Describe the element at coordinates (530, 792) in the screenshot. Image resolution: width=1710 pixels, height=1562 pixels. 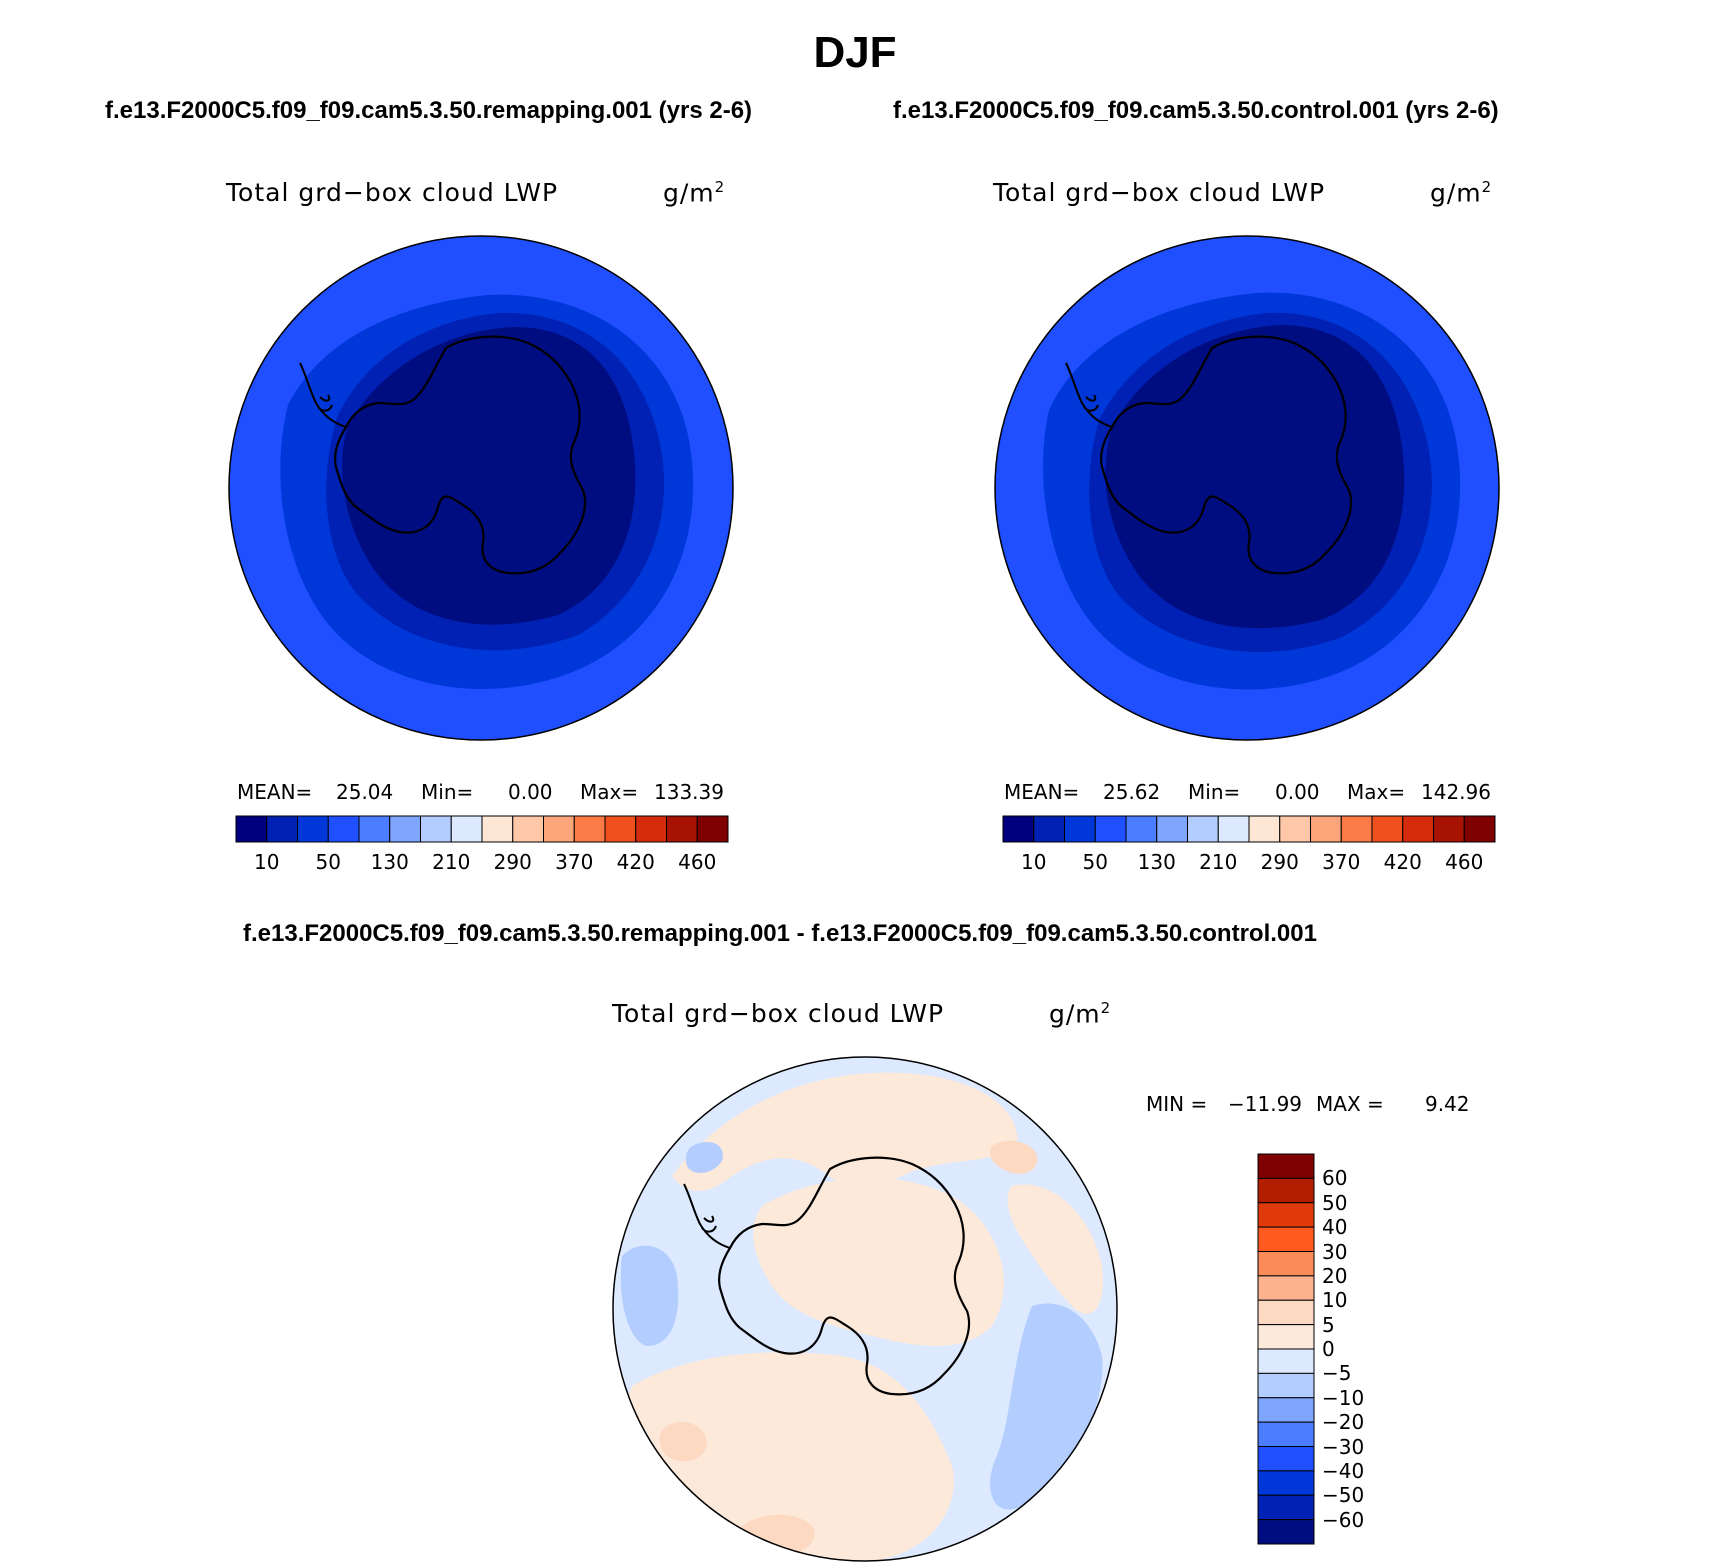
I see `left-min-value: 0.00` at that location.